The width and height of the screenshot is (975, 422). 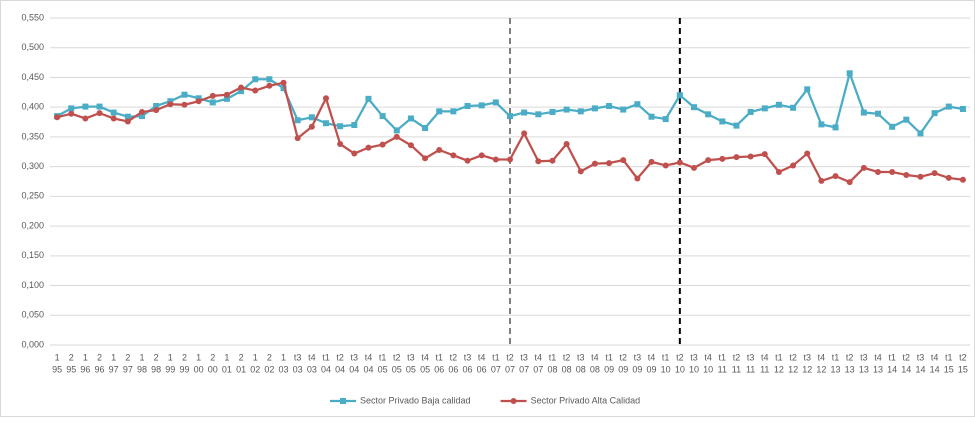 What do you see at coordinates (637, 369) in the screenshot?
I see `x-tick-label: 09` at bounding box center [637, 369].